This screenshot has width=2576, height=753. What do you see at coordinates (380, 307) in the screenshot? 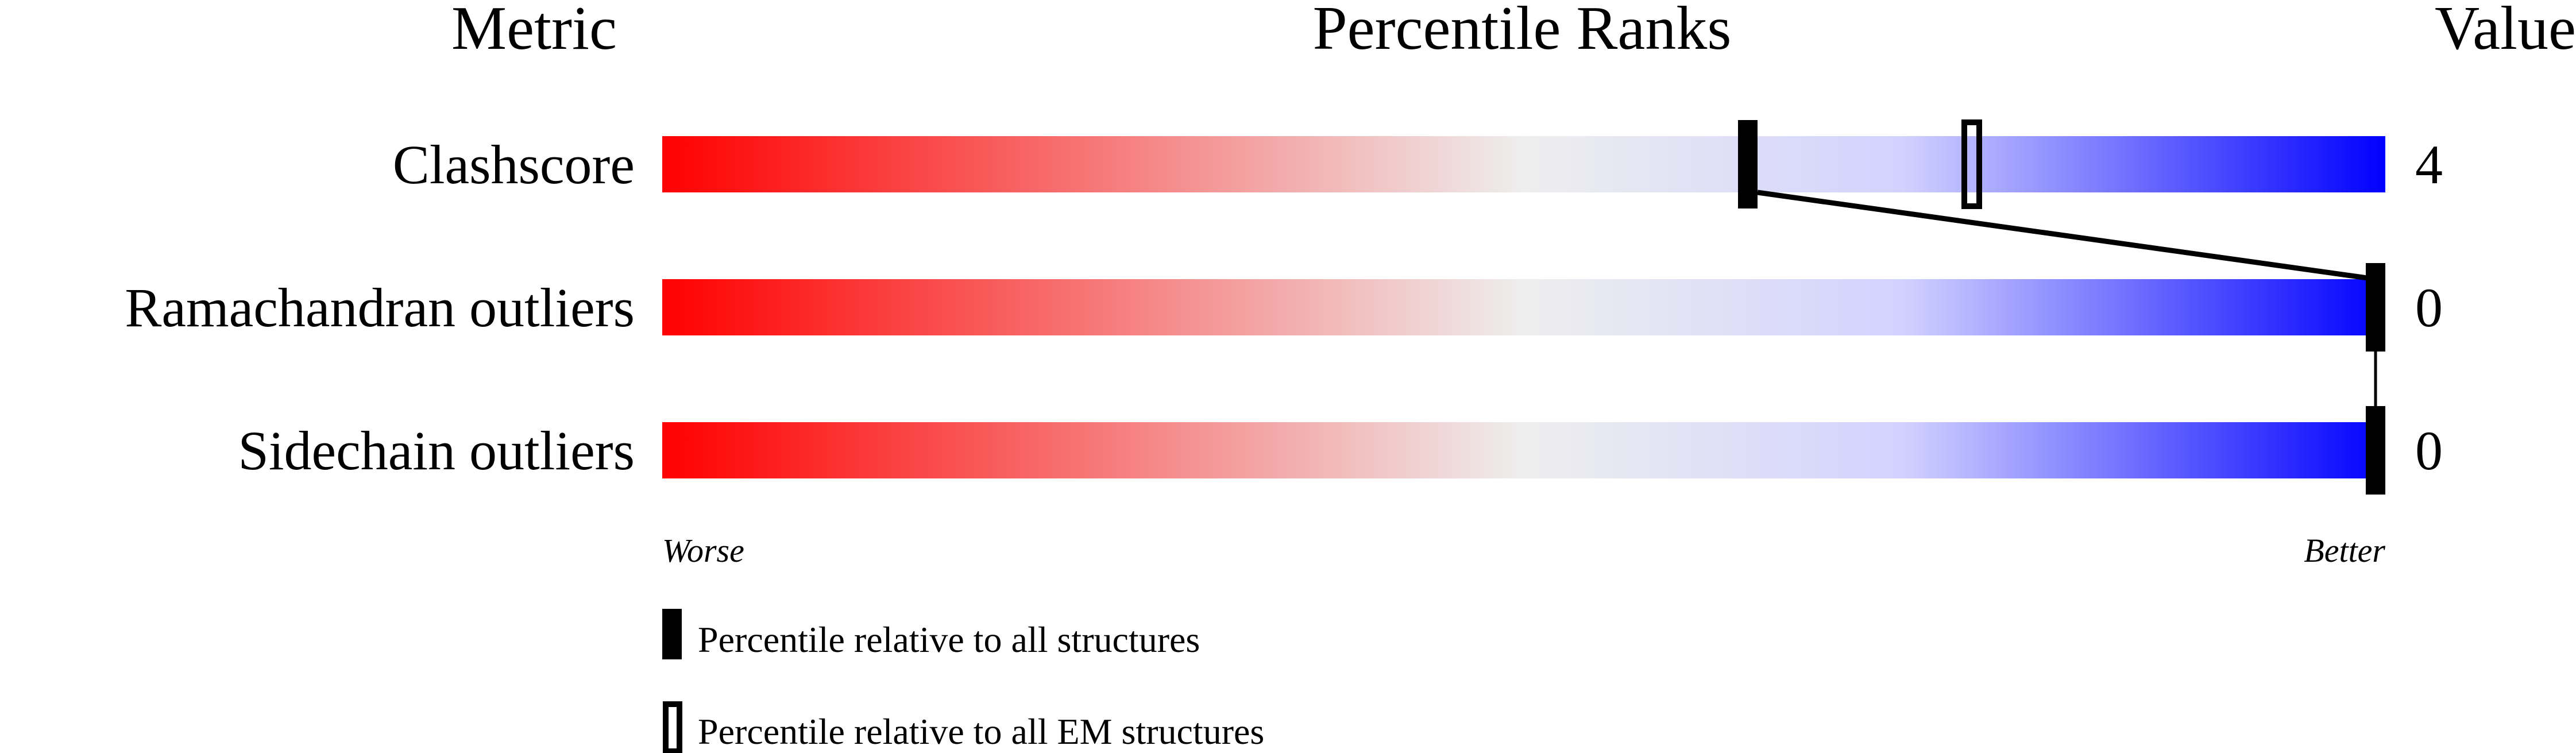
I see `metric-label: Ramachandran outliers` at bounding box center [380, 307].